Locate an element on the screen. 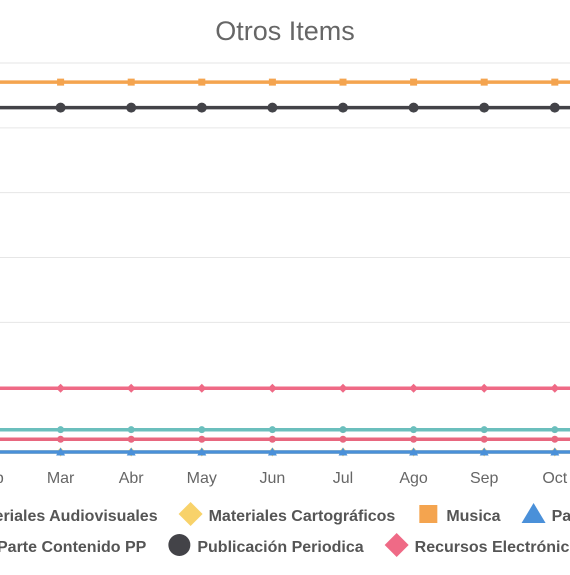 The image size is (570, 575). series-musica is located at coordinates (285, 82).